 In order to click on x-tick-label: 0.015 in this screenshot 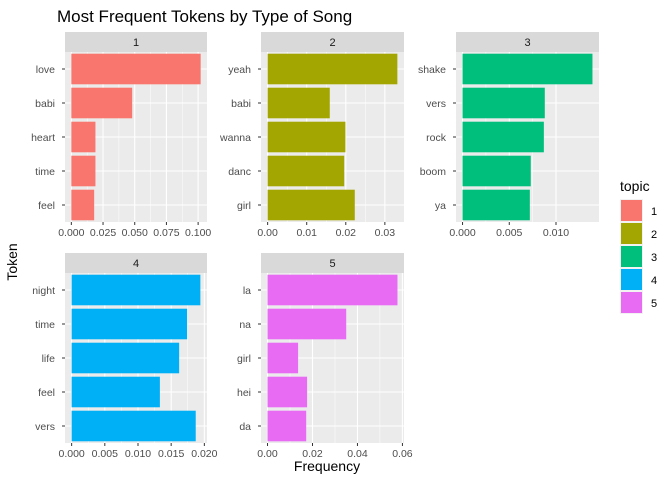, I will do `click(171, 454)`.